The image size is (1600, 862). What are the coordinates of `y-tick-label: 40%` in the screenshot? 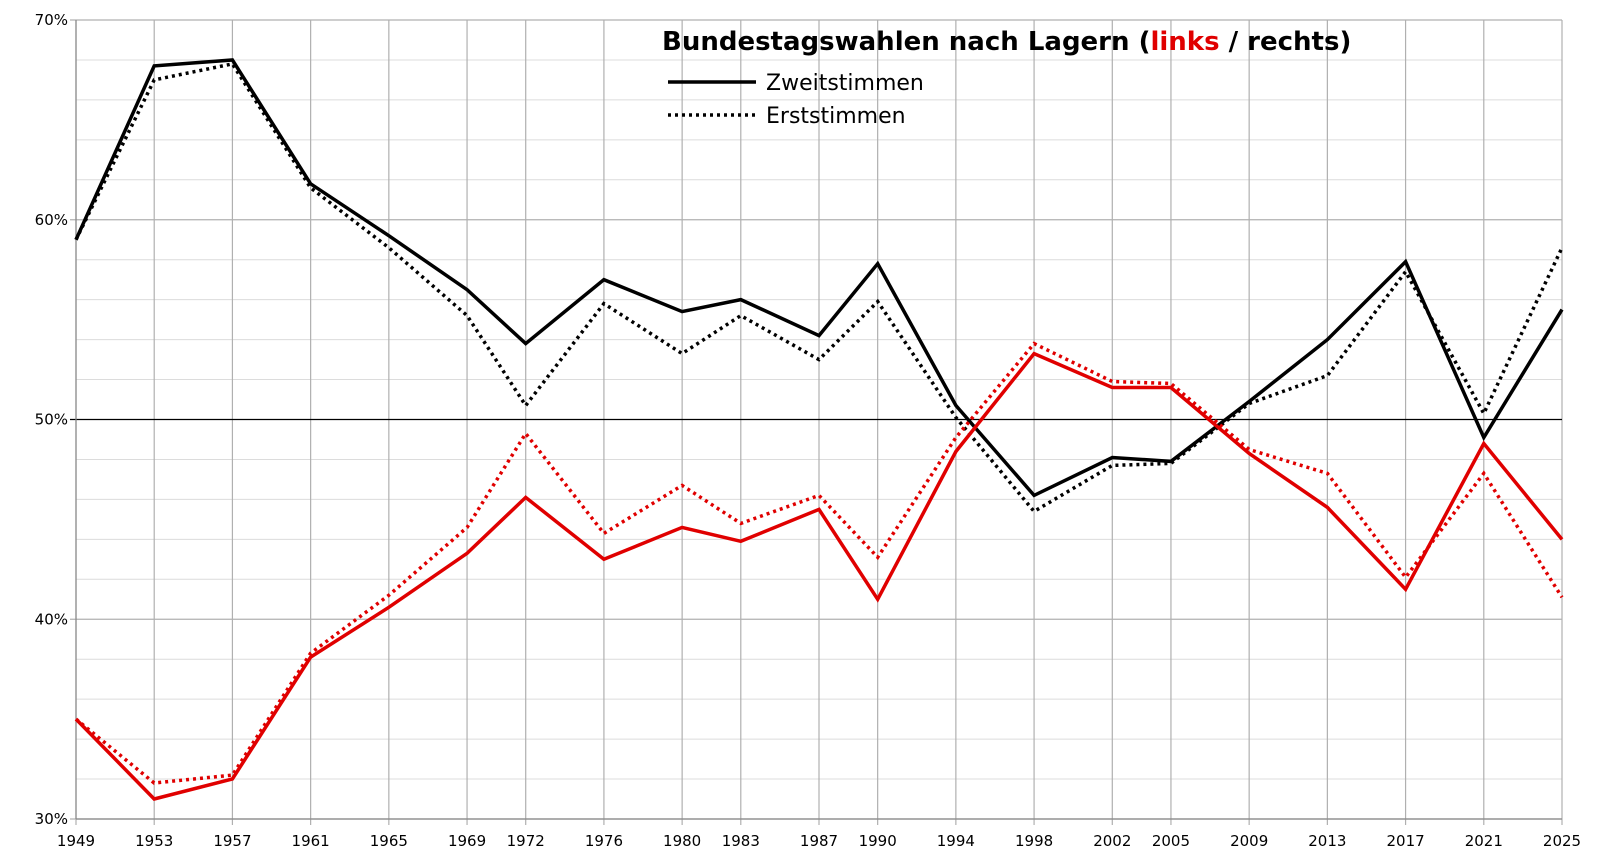 It's located at (51, 619).